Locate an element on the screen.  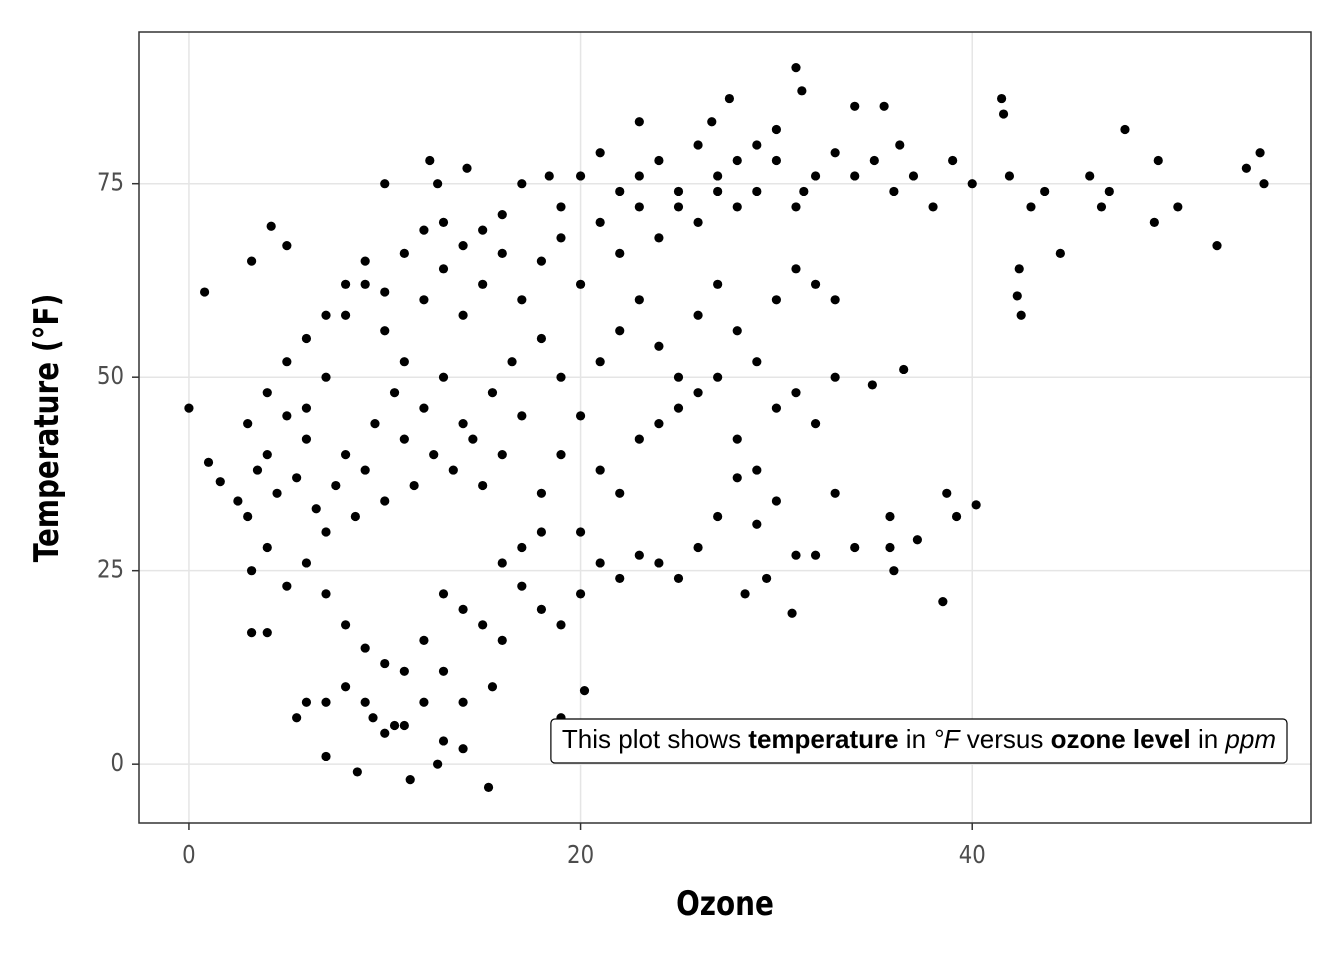
y-tick-label: 0 is located at coordinates (117, 763).